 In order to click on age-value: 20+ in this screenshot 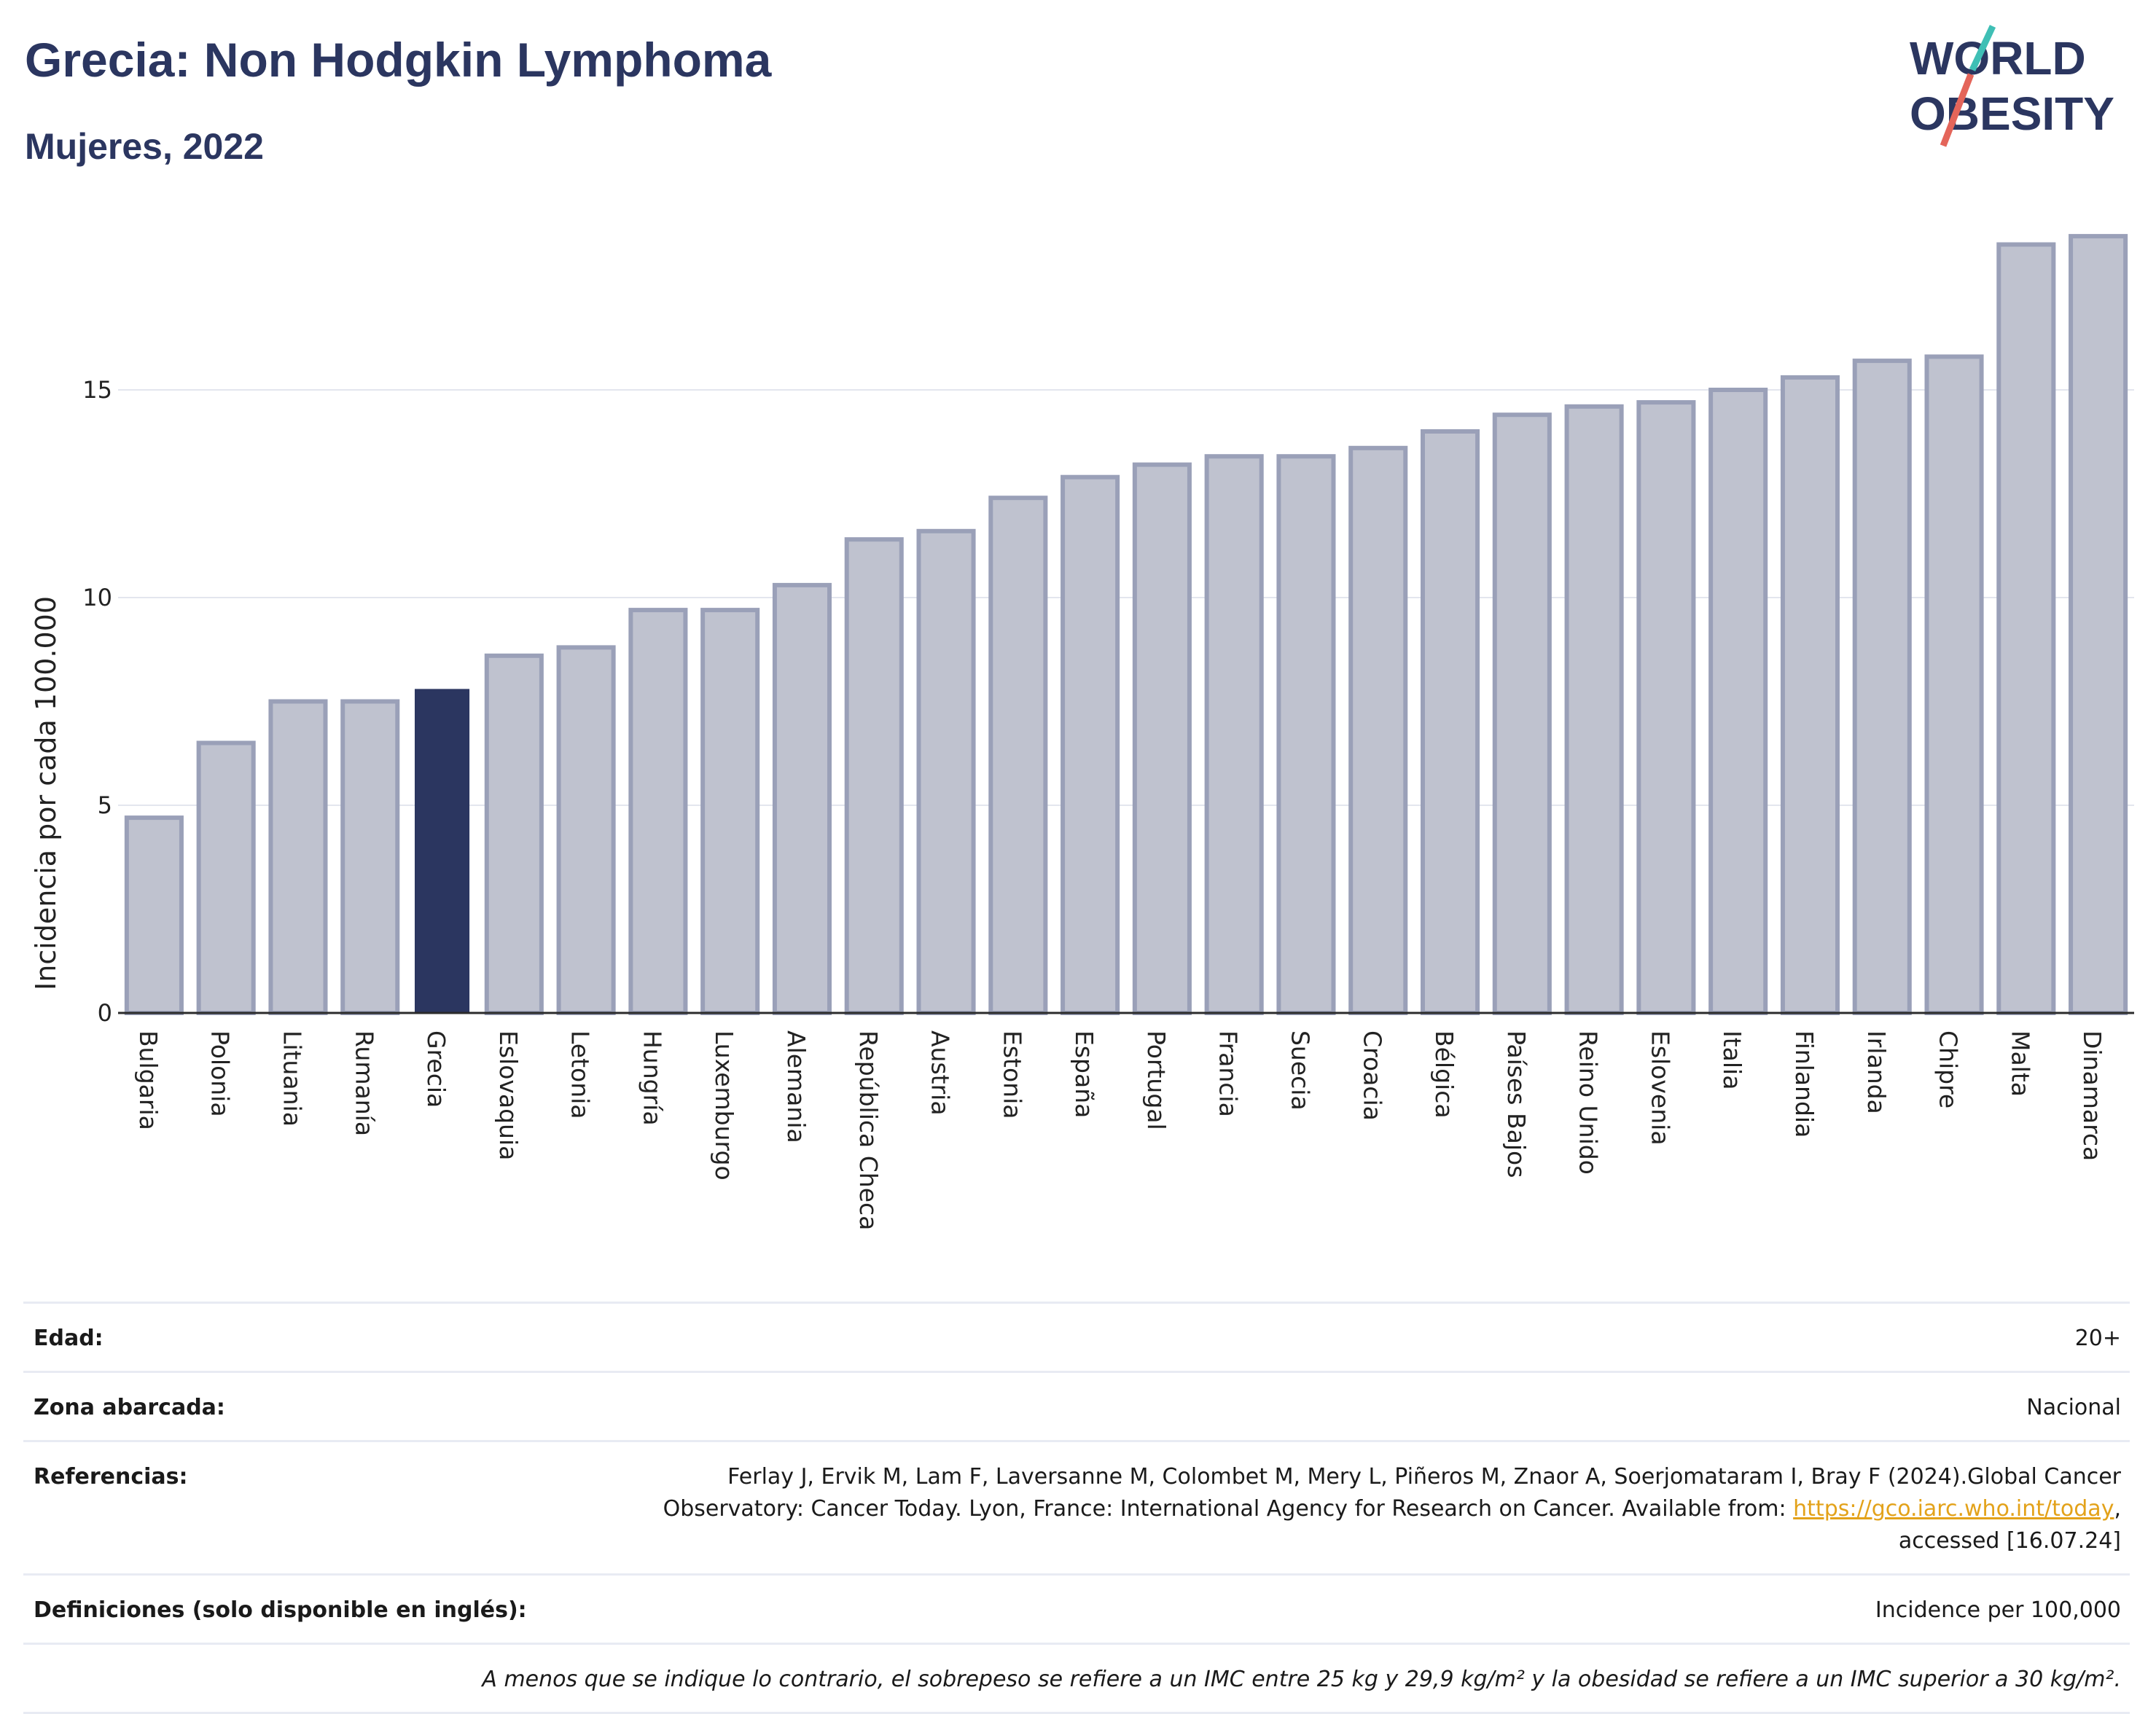, I will do `click(2097, 1338)`.